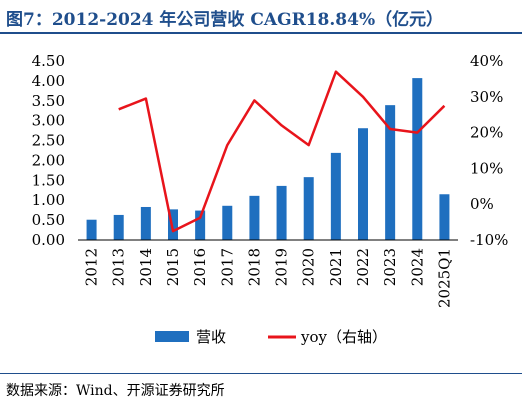 This screenshot has height=405, width=522. What do you see at coordinates (282, 267) in the screenshot?
I see `x-tick-label: 2019` at bounding box center [282, 267].